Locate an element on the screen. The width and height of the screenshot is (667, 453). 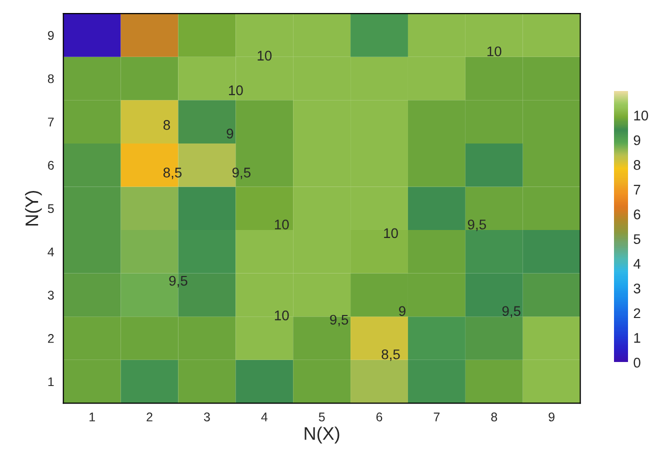
x-tick-label: 1 is located at coordinates (92, 417).